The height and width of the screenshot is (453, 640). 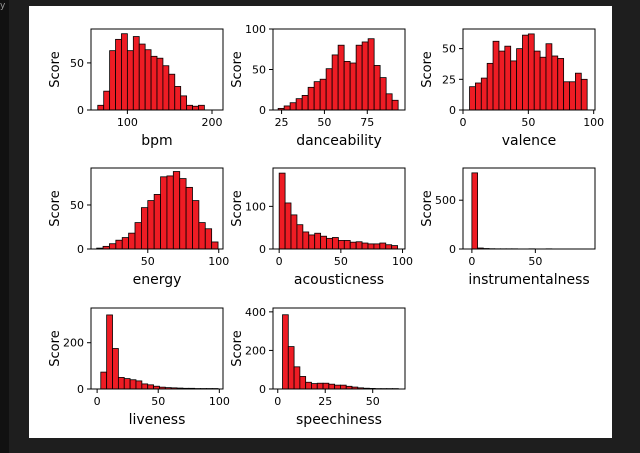 I want to click on subplot-speechiness: 0 25 50 0 200 400 speechiness Score, so click(x=318, y=367).